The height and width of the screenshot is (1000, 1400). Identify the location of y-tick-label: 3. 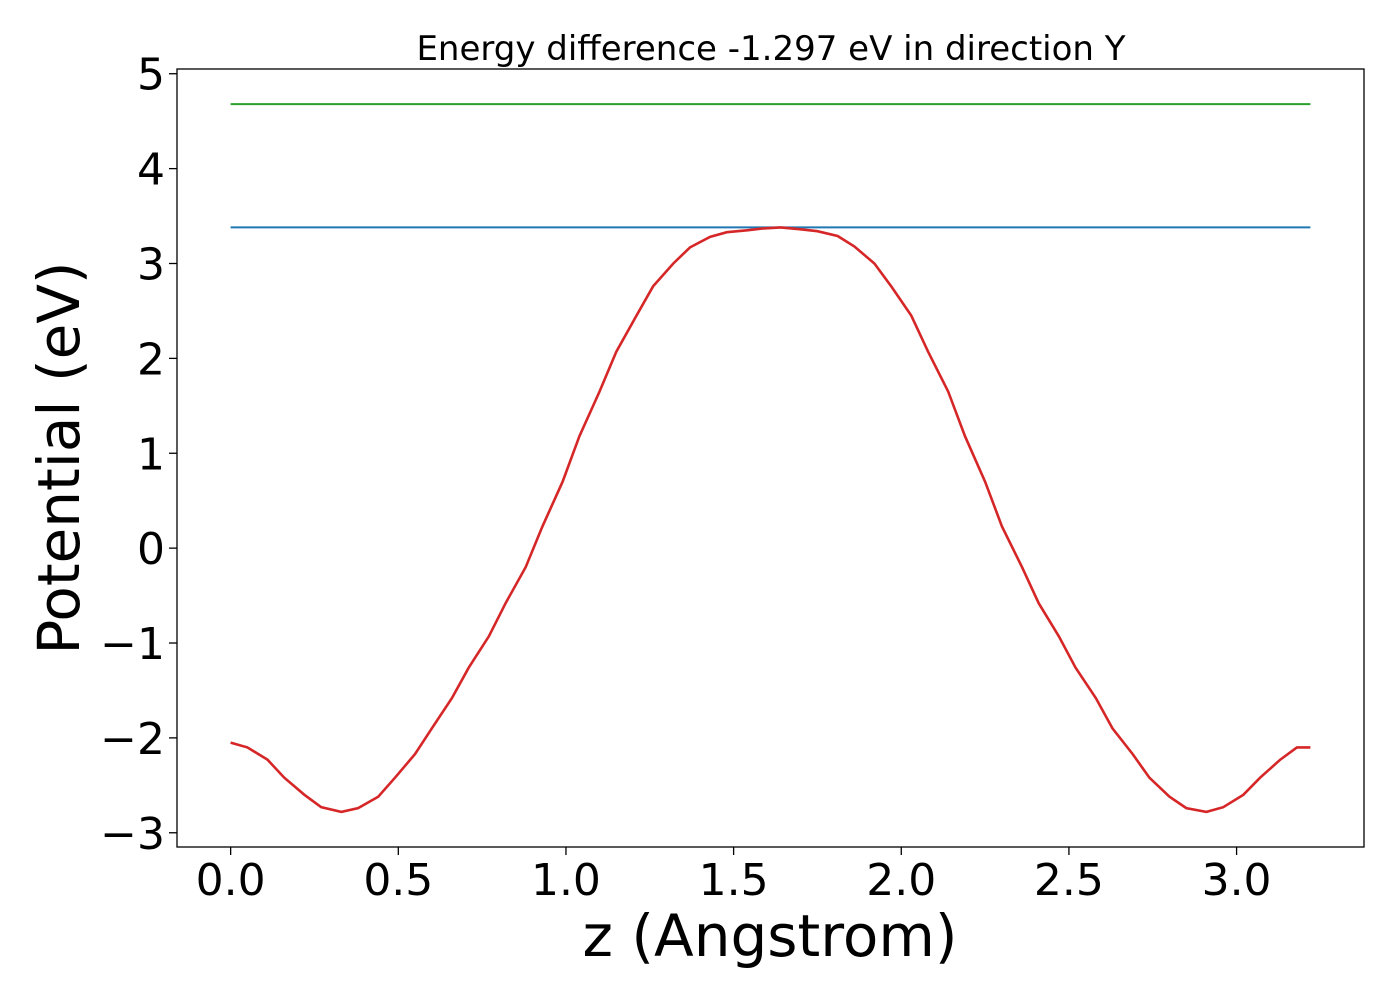
(151, 265).